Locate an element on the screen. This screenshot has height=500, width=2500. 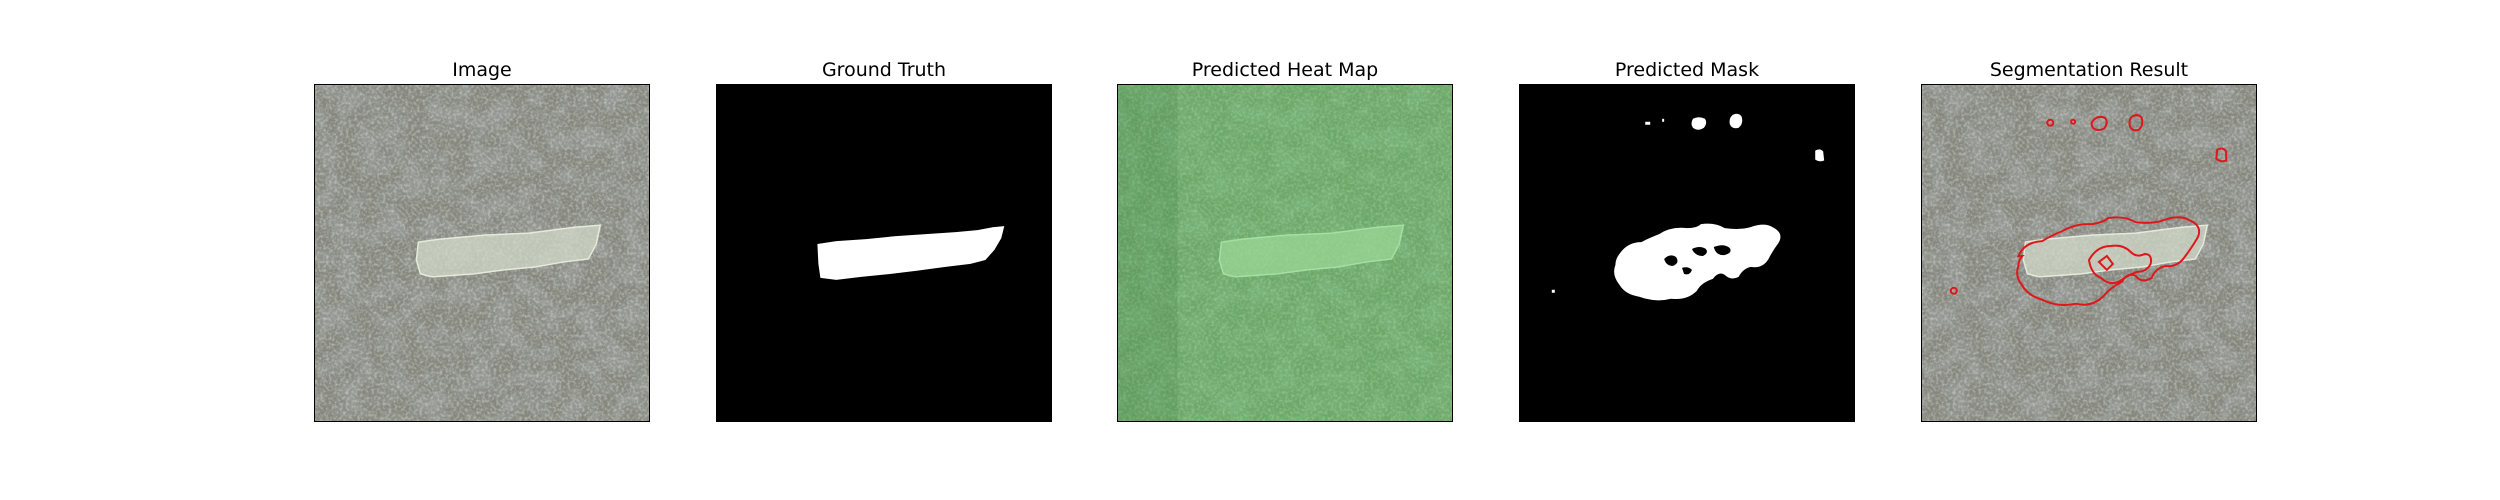
ground-truth-region is located at coordinates (911, 253).